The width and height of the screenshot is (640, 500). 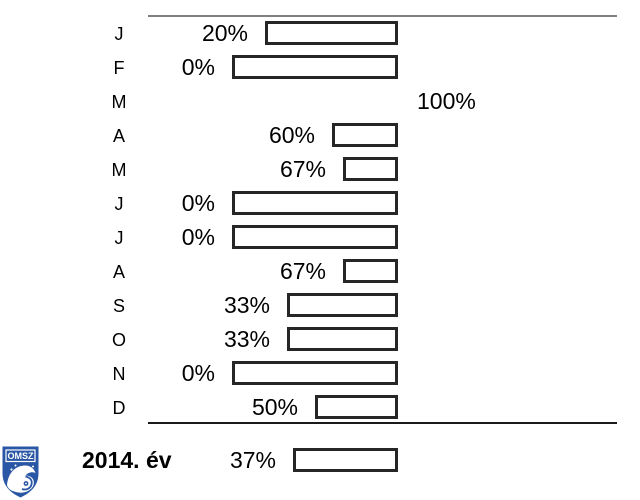 What do you see at coordinates (382, 423) in the screenshot?
I see `bottom-rule-line` at bounding box center [382, 423].